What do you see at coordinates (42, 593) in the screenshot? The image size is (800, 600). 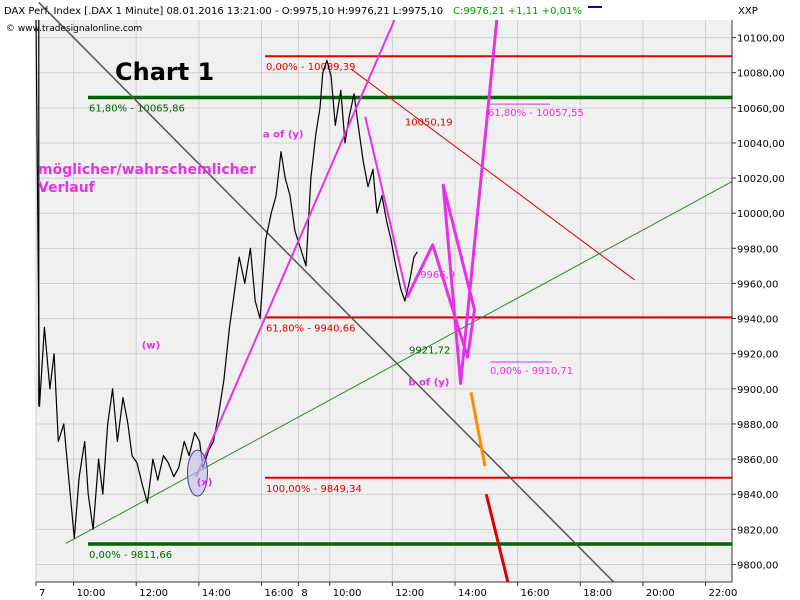 I see `x-tick-label: 7` at bounding box center [42, 593].